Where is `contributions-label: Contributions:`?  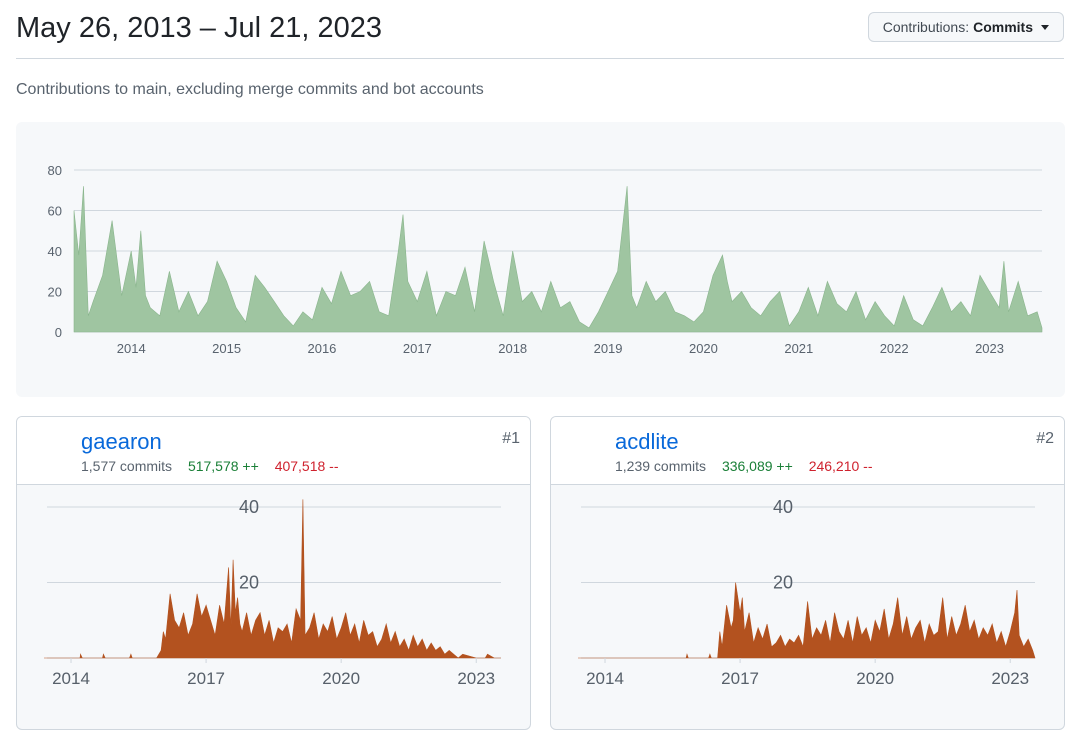 contributions-label: Contributions: is located at coordinates (926, 27).